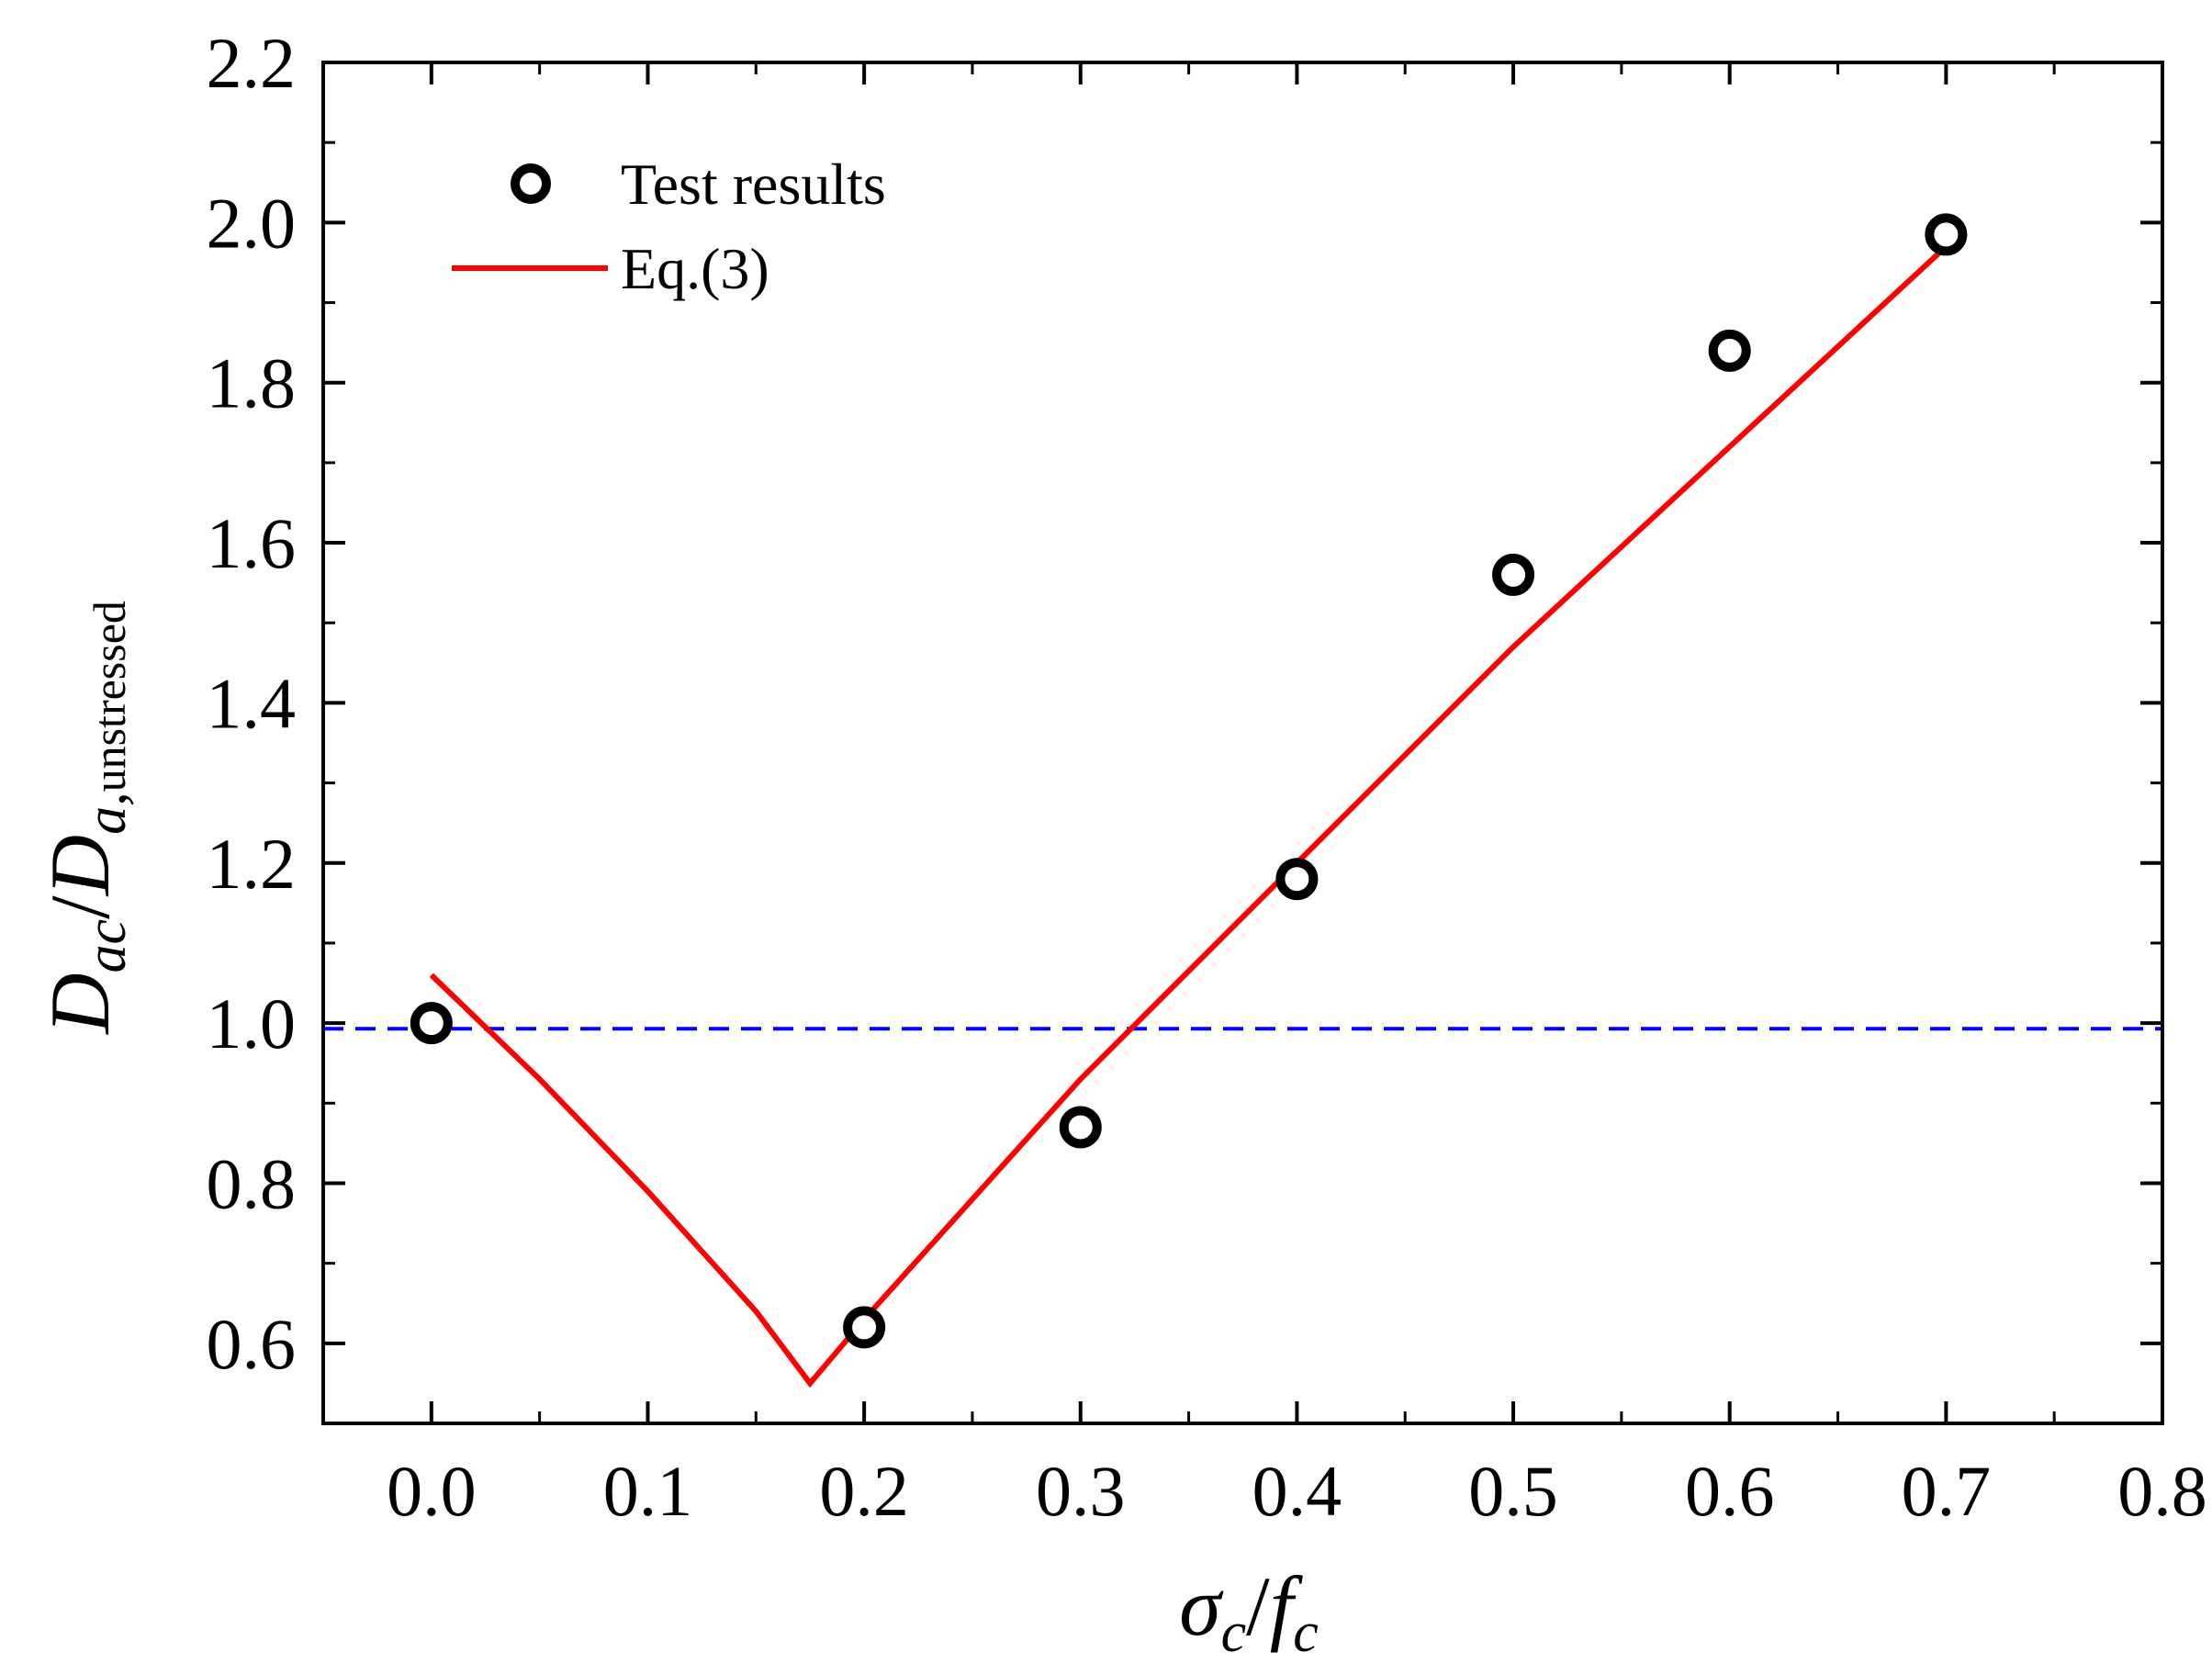  Describe the element at coordinates (1234, 1633) in the screenshot. I see `x-axis-title-main-sub: c` at that location.